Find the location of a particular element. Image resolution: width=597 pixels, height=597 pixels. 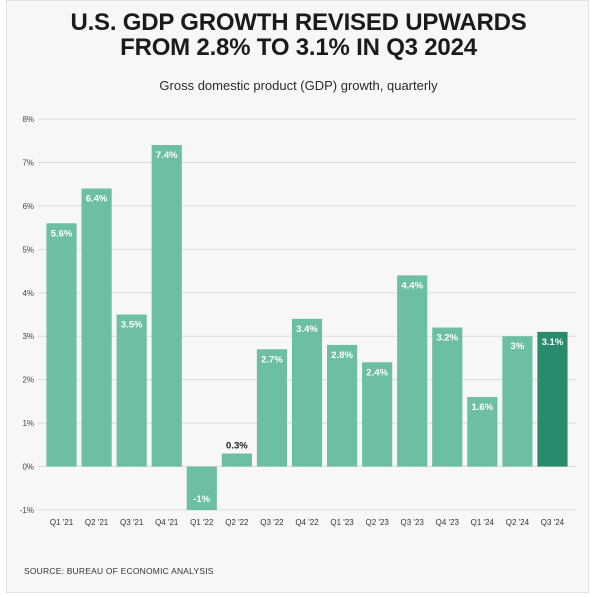

y-tick-label: 0% is located at coordinates (28, 467).